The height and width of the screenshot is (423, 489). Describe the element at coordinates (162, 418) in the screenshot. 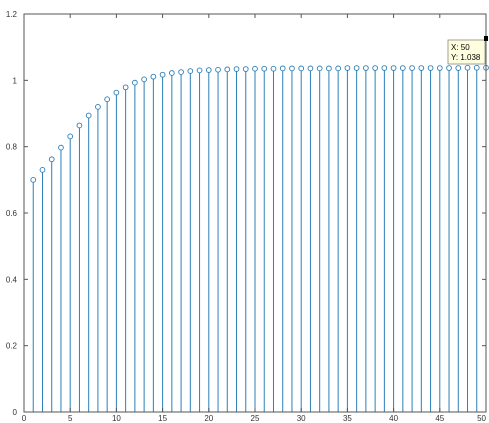

I see `x-tick-label: 15` at that location.